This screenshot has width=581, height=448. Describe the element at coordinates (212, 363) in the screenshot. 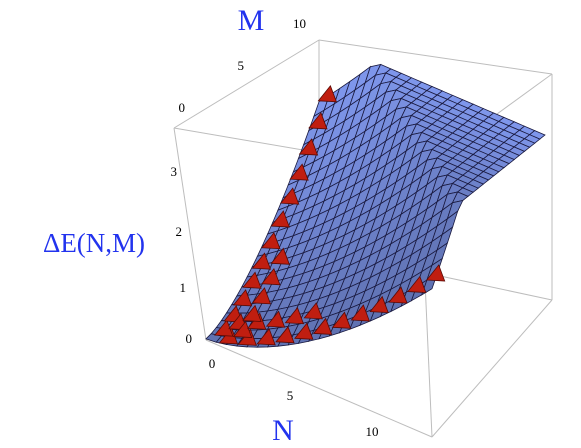

I see `n-tick-0: 0` at that location.